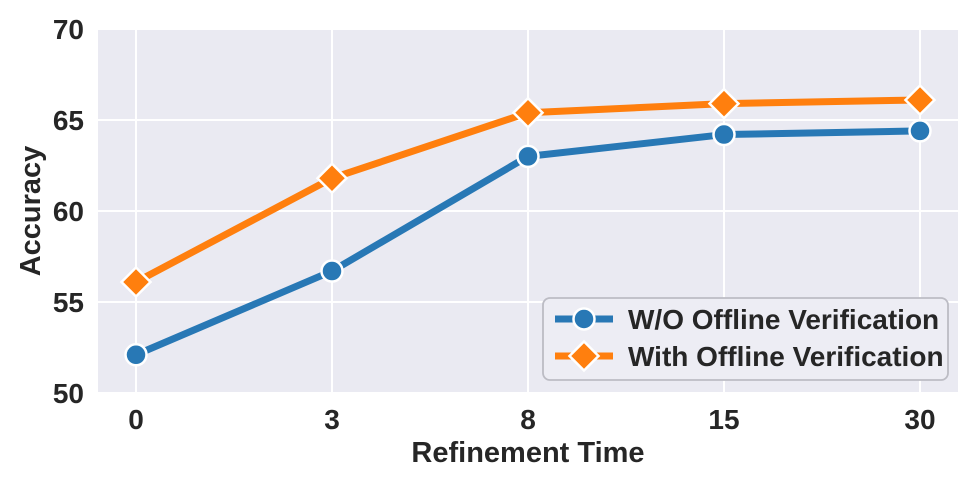 The image size is (977, 488). Describe the element at coordinates (584, 356) in the screenshot. I see `legend-diamond-marker-icon` at that location.